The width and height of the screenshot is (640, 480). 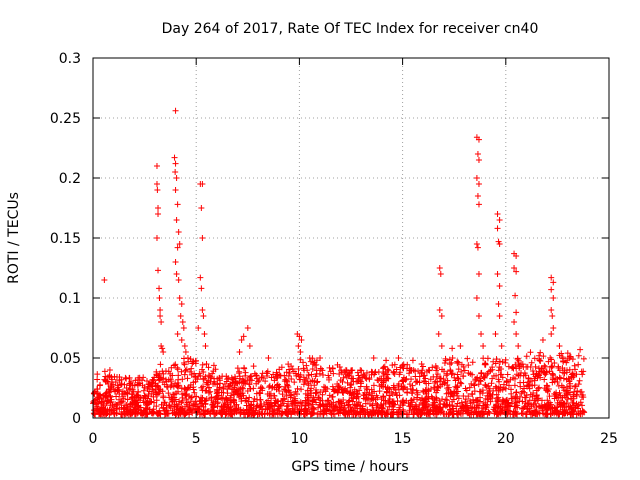 What do you see at coordinates (93, 439) in the screenshot?
I see `x-tick-label: 0` at bounding box center [93, 439].